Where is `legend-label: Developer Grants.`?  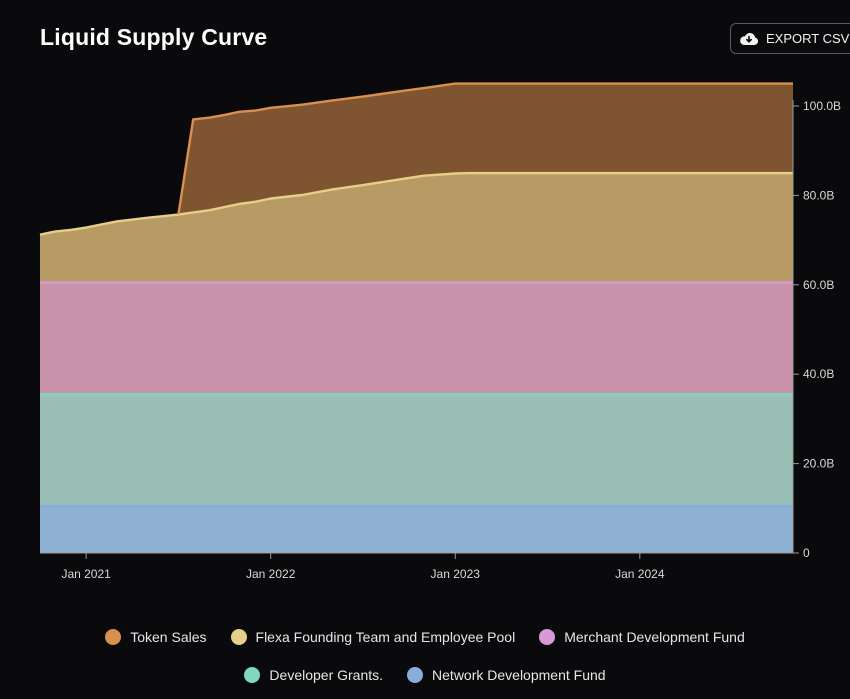 legend-label: Developer Grants. is located at coordinates (326, 675).